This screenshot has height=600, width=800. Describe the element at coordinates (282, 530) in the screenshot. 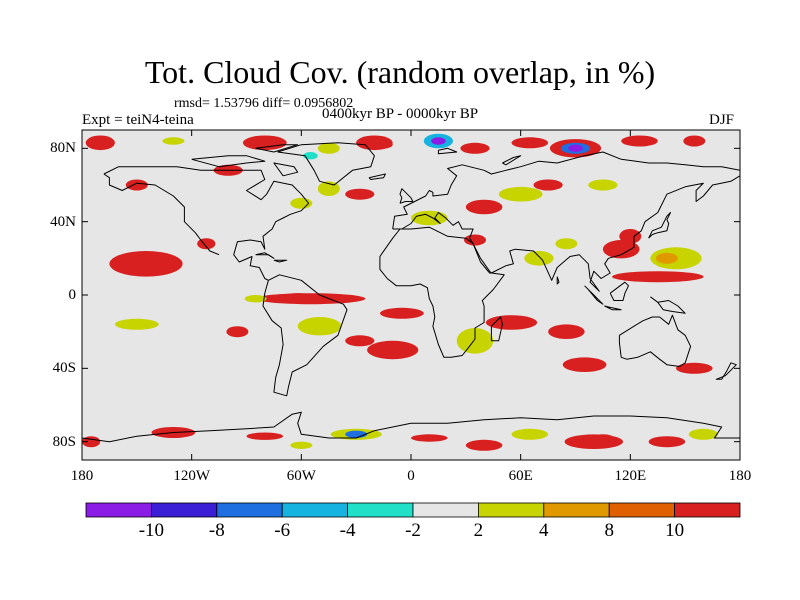

I see `colorbar-label: -6` at that location.